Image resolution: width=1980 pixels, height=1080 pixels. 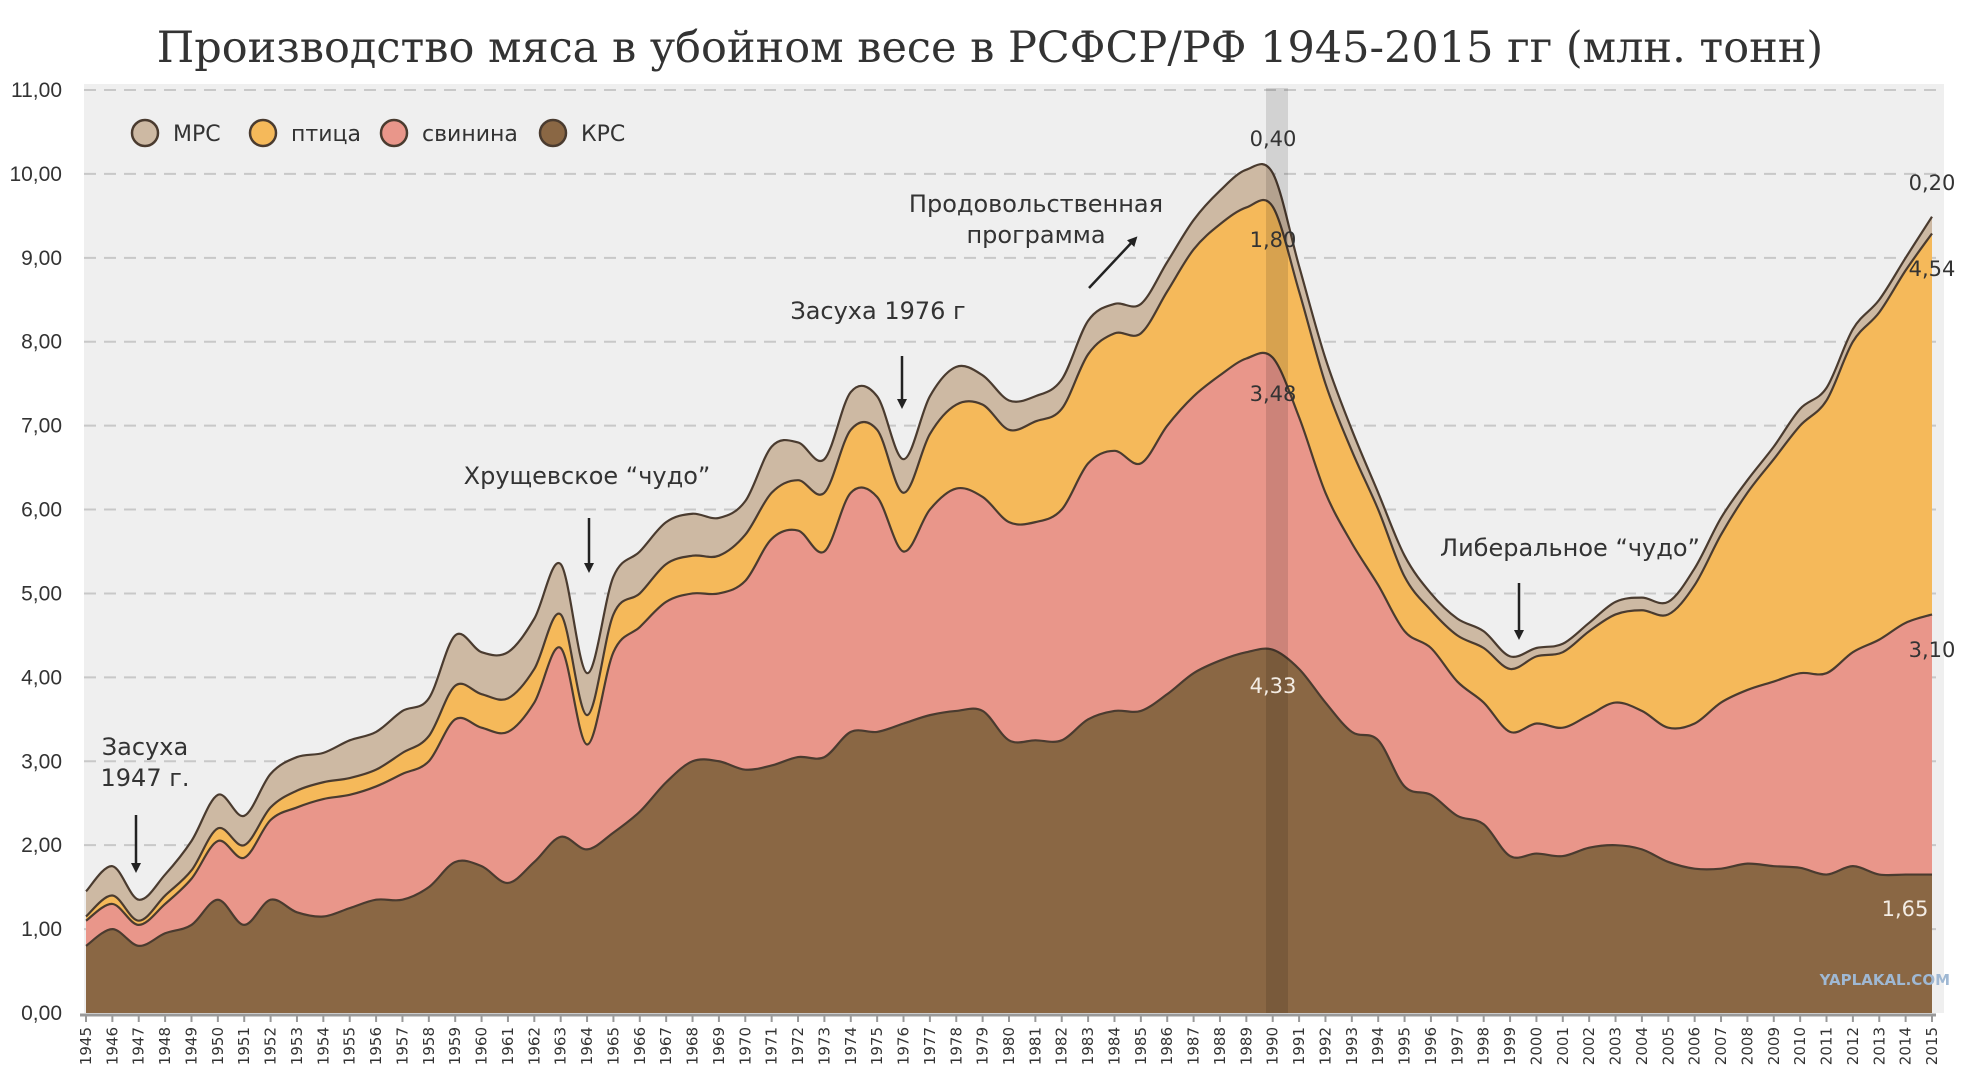 I want to click on x-tick-label: 1993, so click(x=1352, y=1046).